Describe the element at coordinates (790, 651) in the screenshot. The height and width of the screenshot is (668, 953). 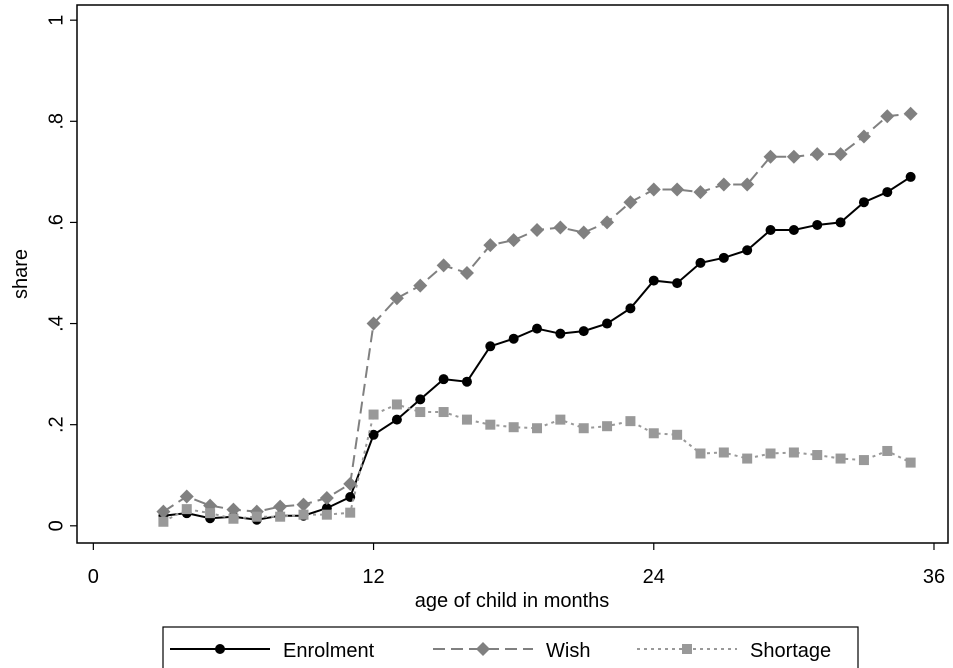
I see `legend-label: Shortage` at that location.